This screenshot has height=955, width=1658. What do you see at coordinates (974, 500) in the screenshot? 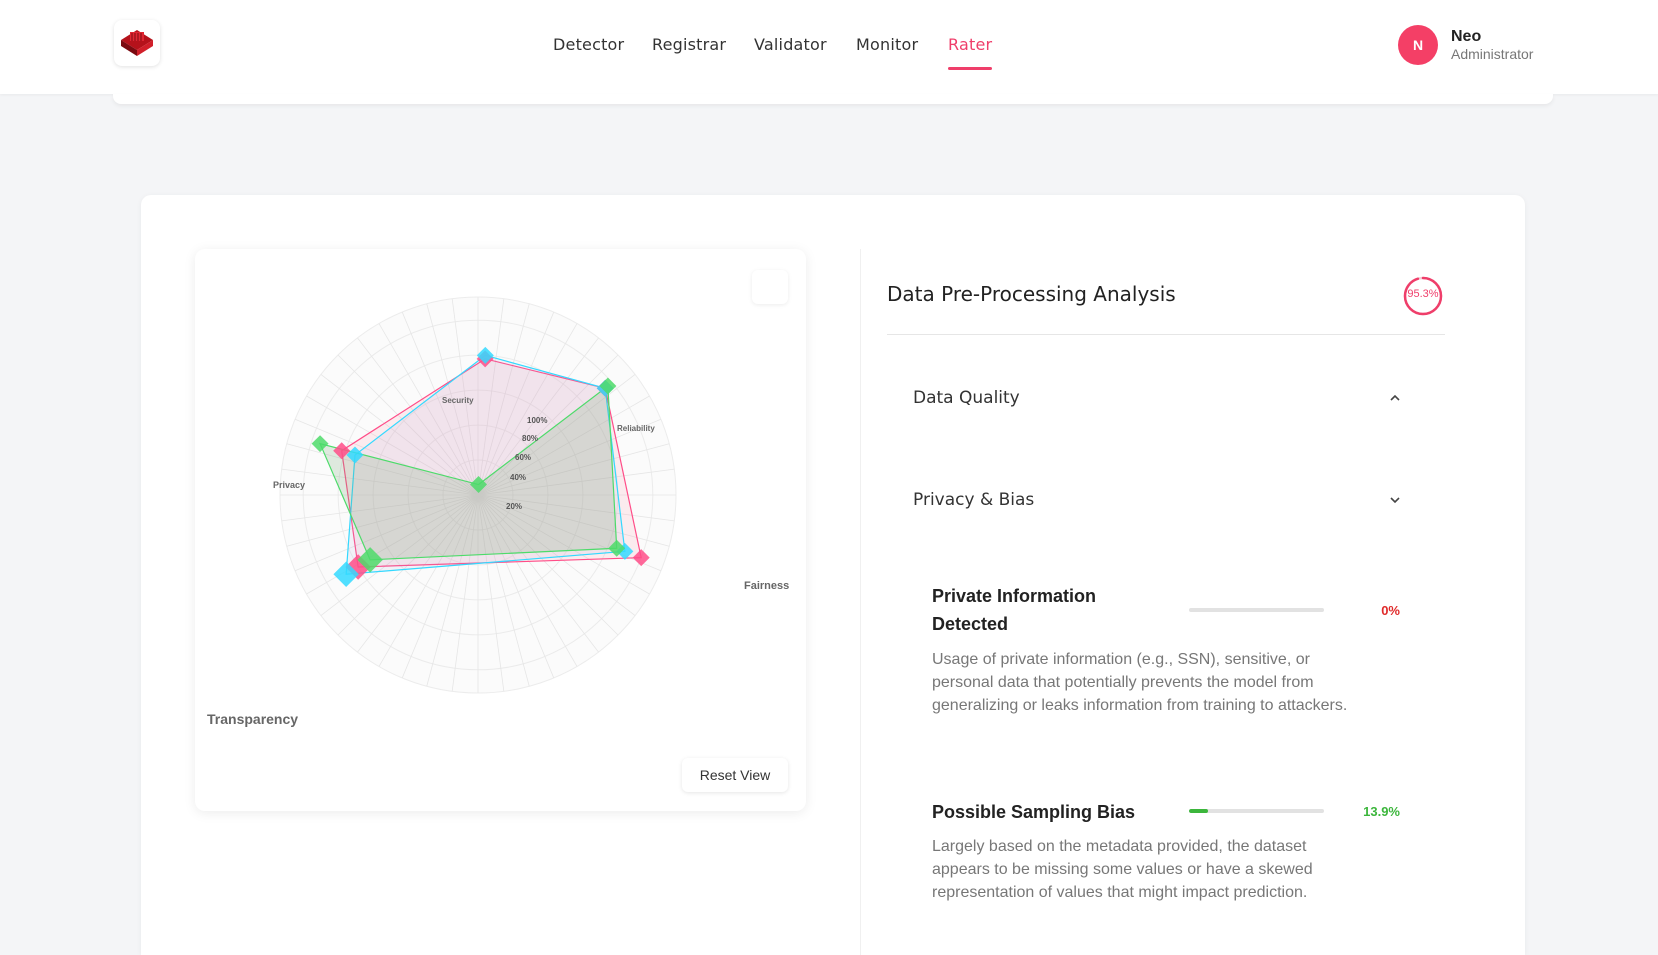
I see `section-label: Privacy & Bias` at bounding box center [974, 500].